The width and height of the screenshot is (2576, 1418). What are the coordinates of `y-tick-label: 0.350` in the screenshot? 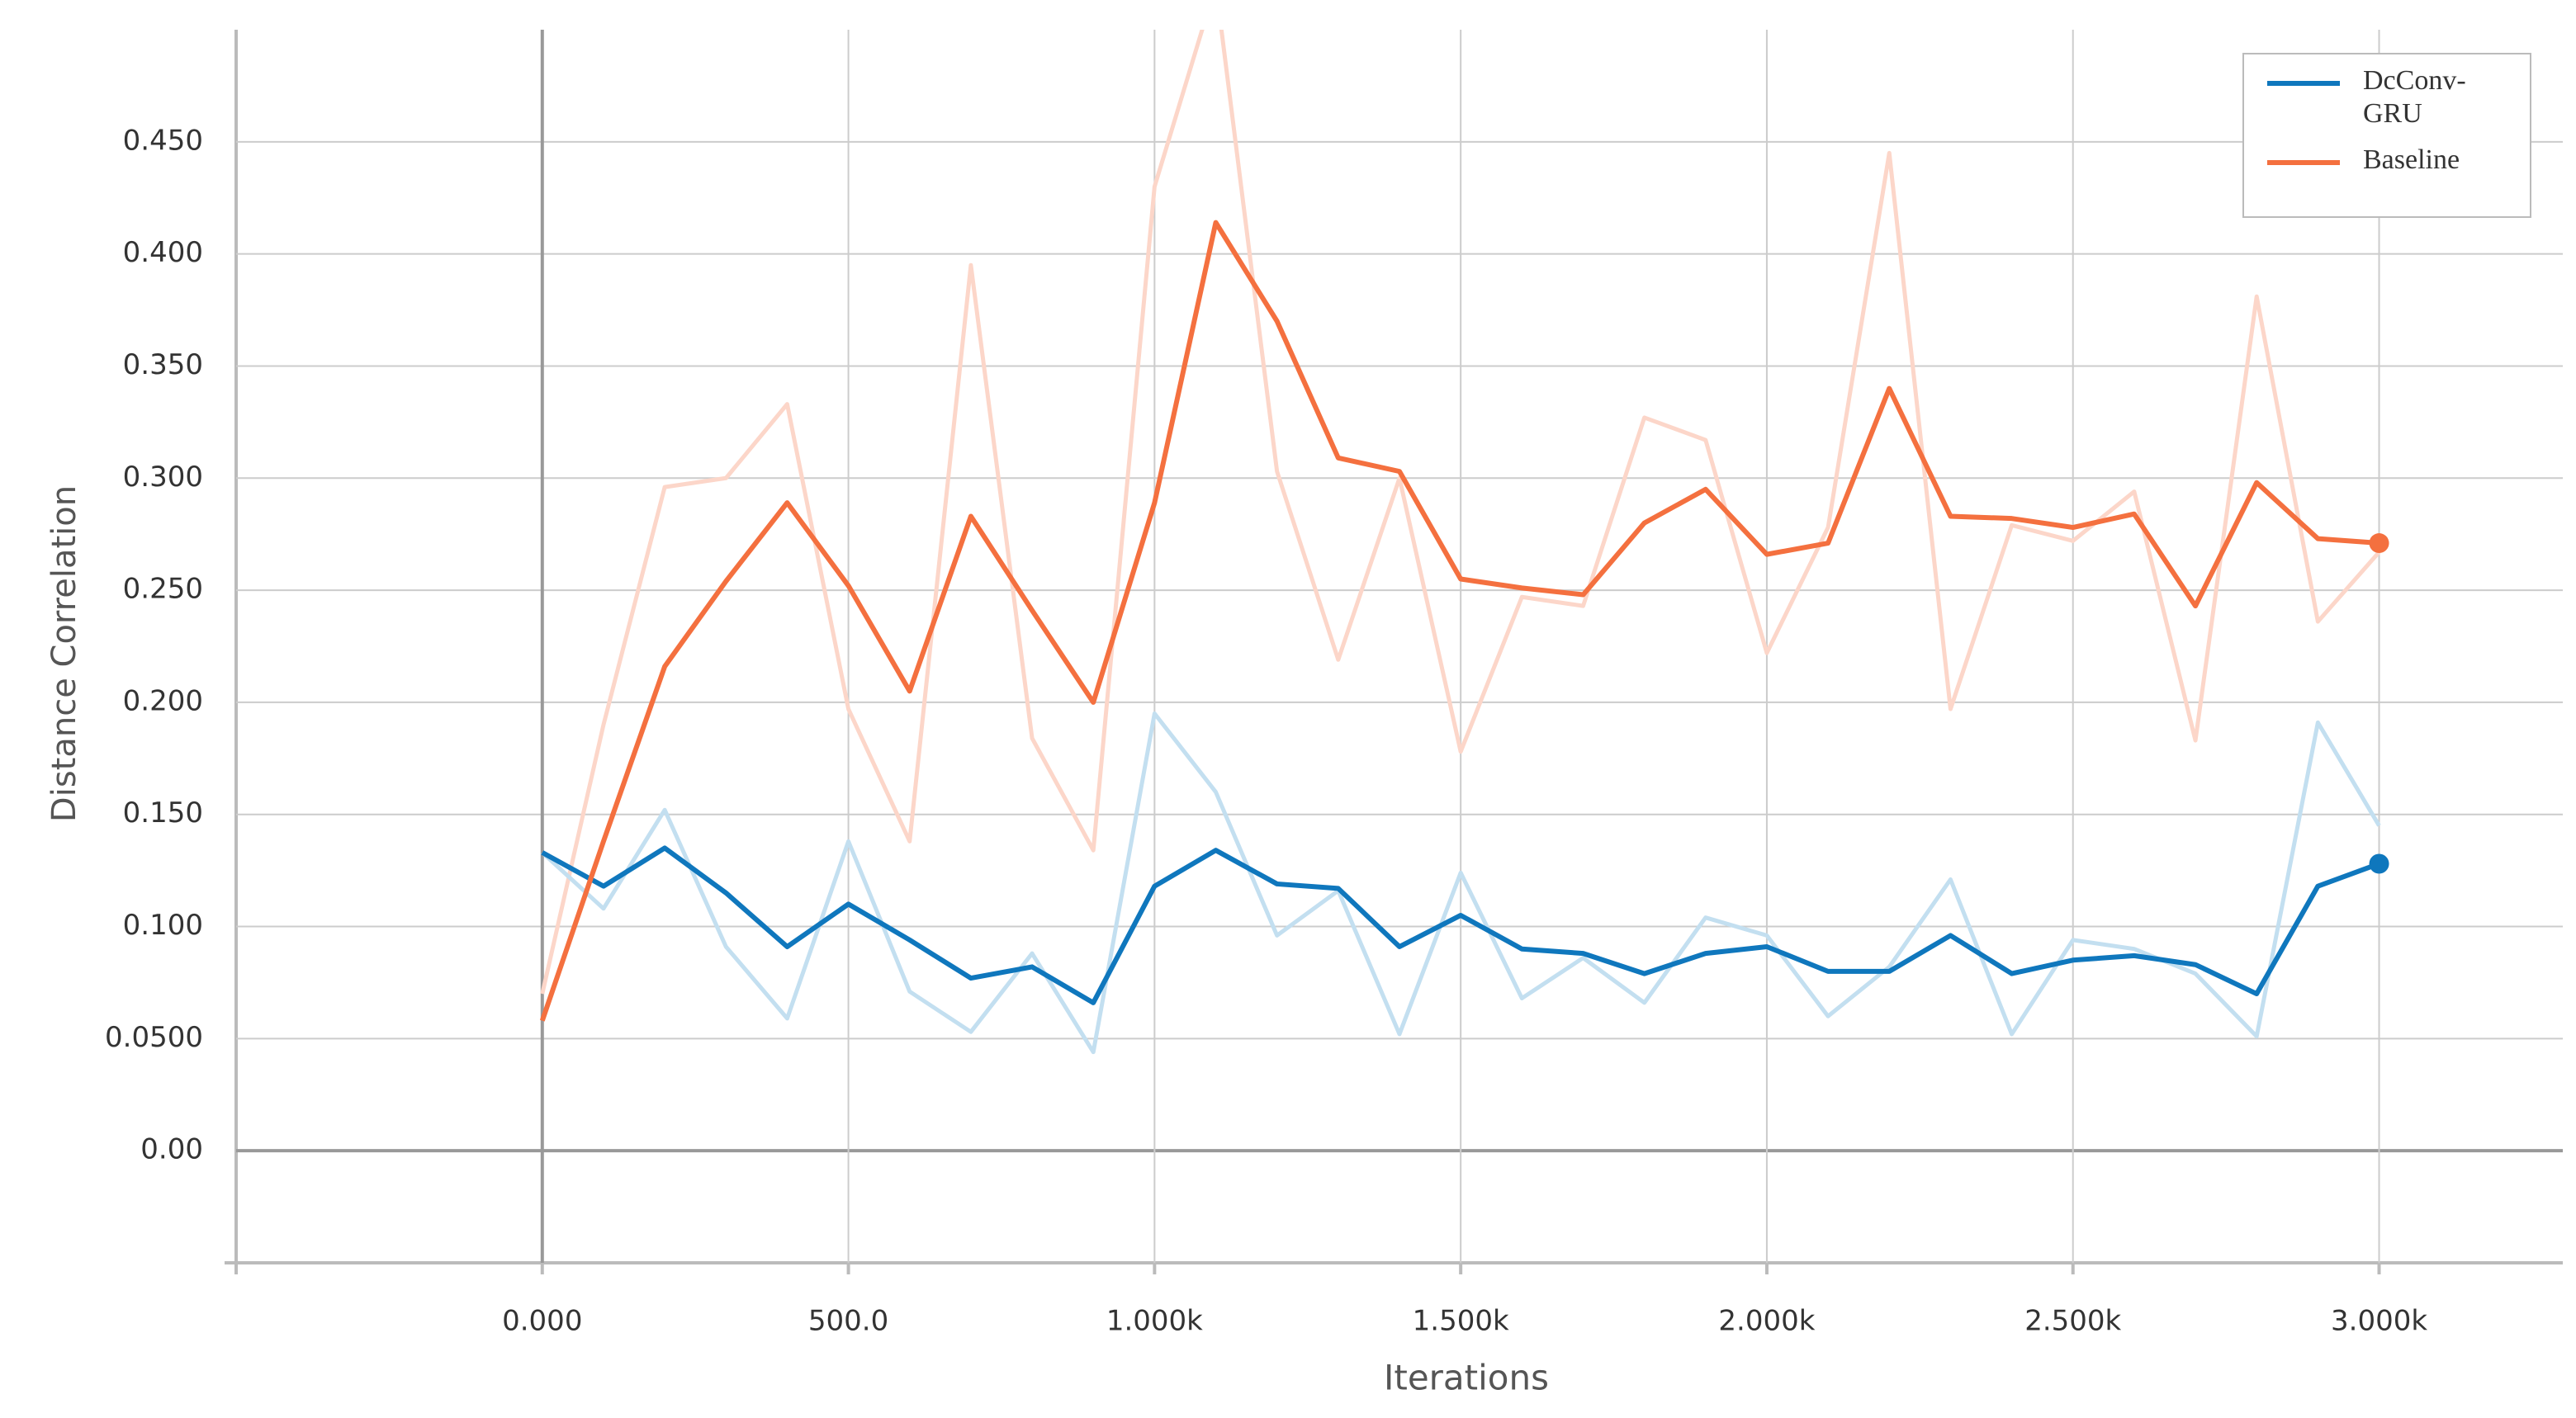 It's located at (163, 364).